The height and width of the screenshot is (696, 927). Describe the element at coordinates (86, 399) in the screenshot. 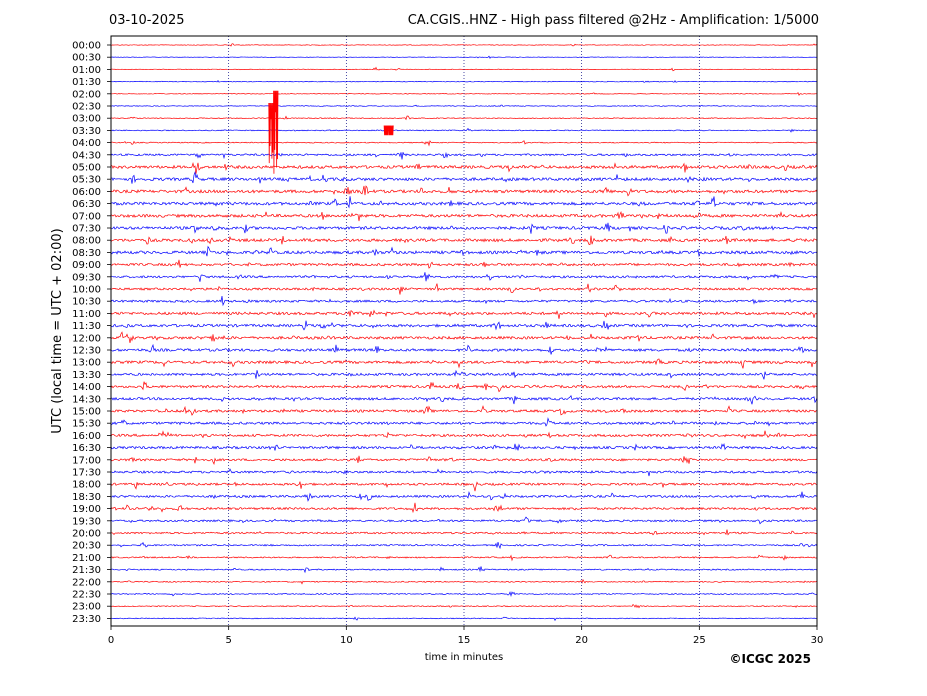

I see `row-label: 14:30` at that location.